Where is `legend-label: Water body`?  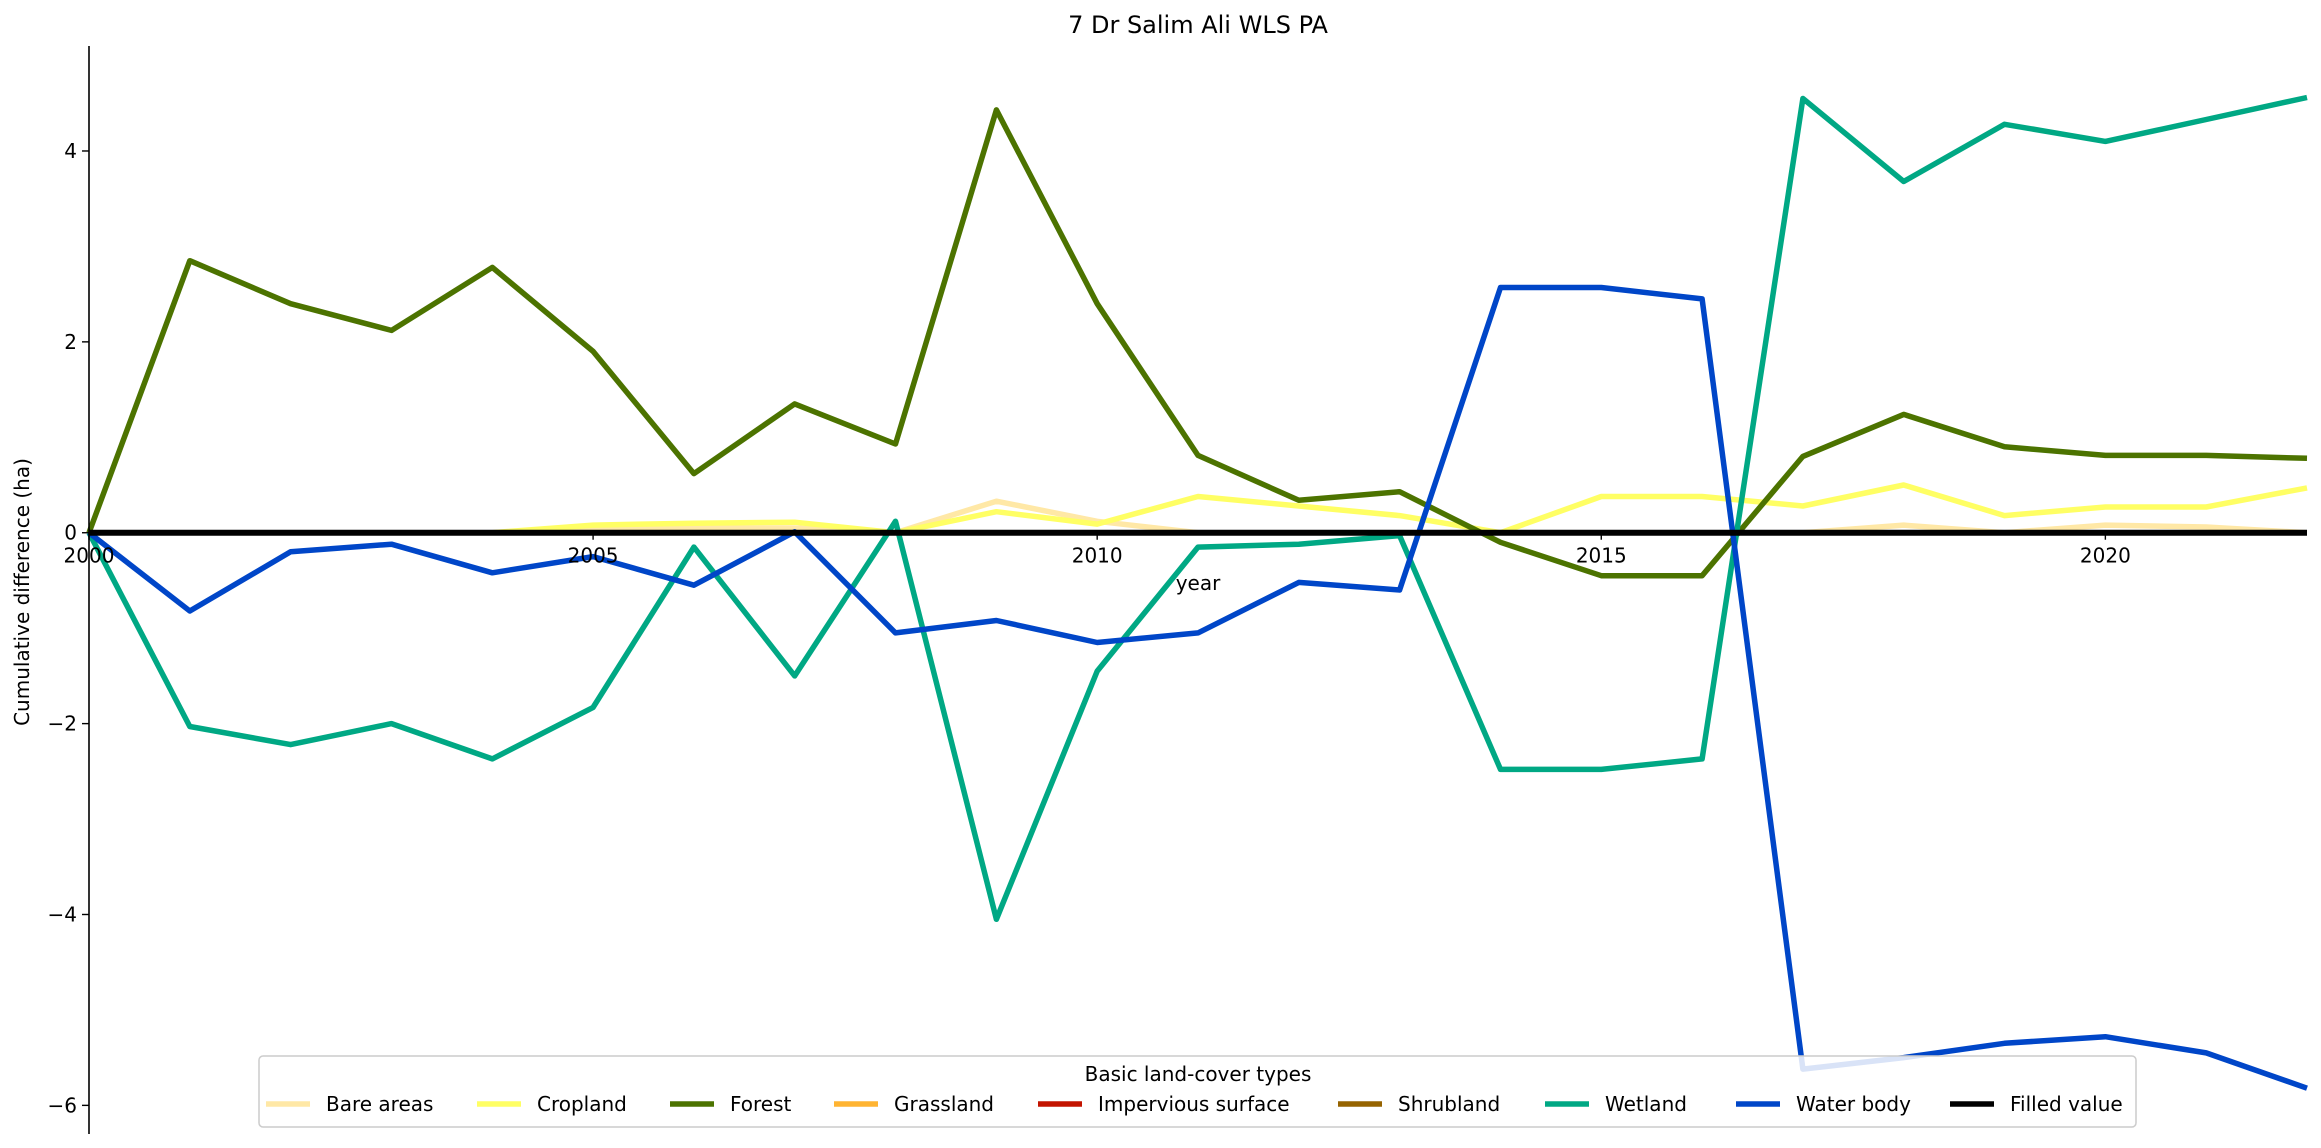
legend-label: Water body is located at coordinates (1853, 1104).